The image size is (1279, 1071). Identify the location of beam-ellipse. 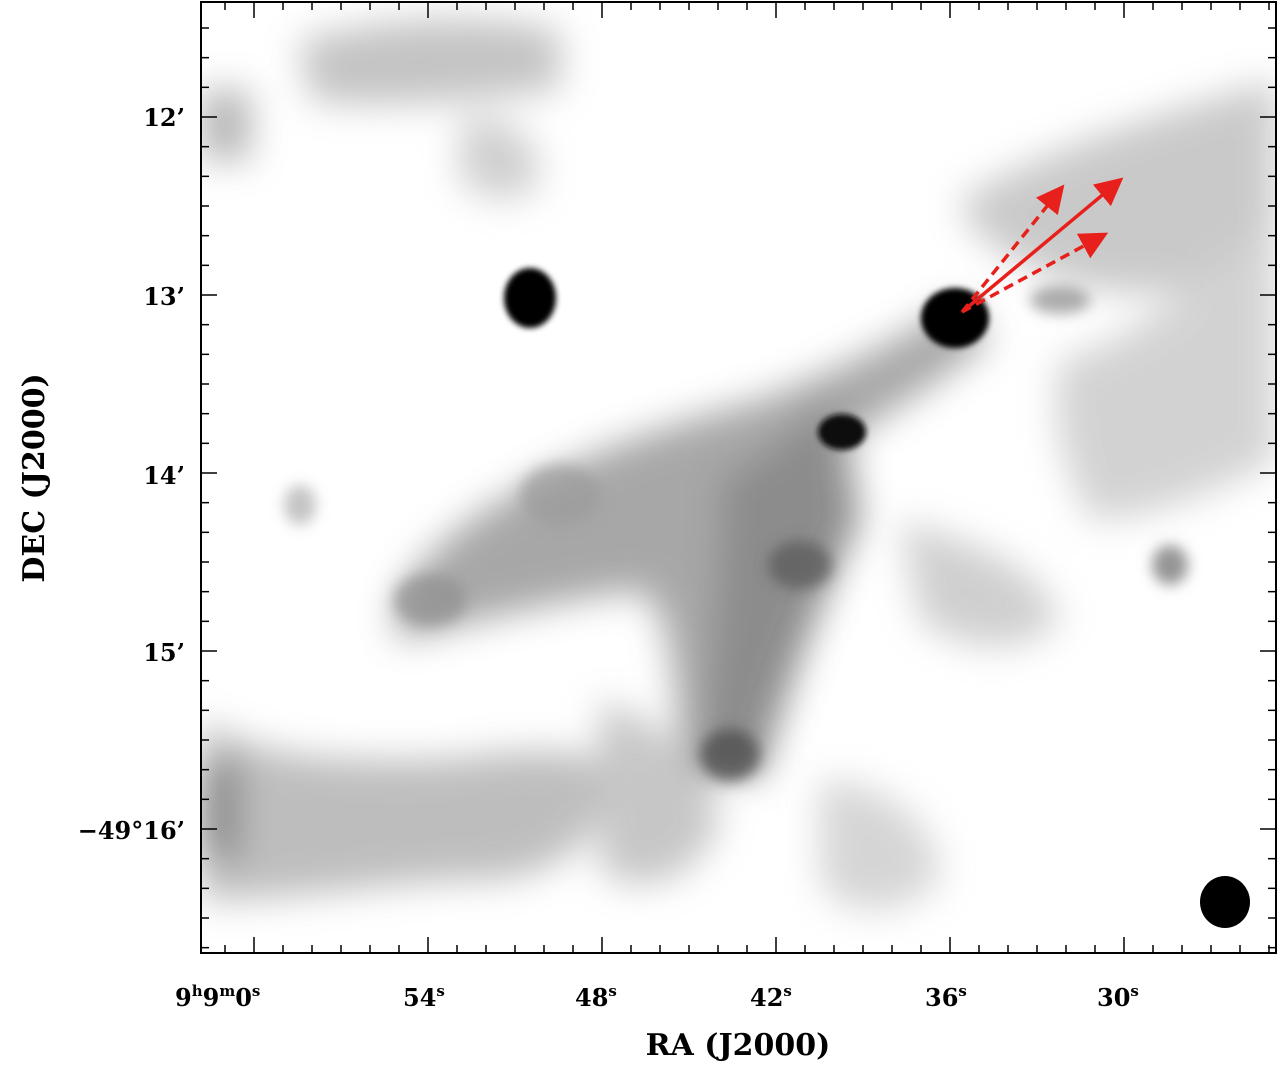
(1225, 902).